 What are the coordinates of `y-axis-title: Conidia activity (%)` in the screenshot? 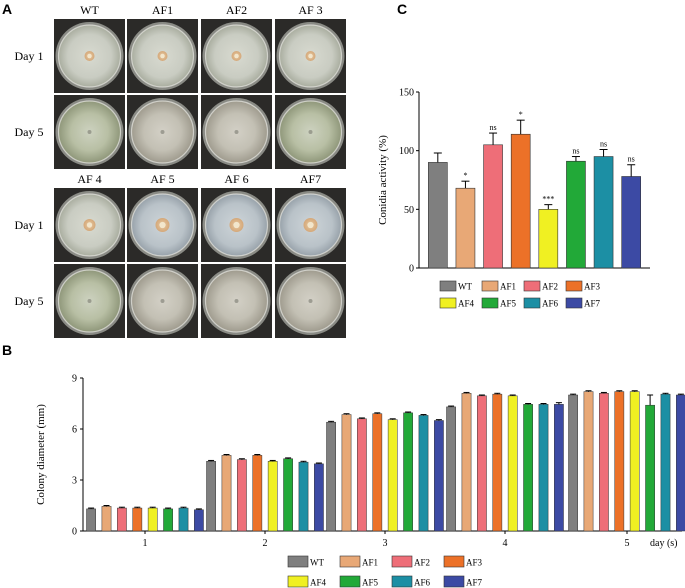 It's located at (383, 180).